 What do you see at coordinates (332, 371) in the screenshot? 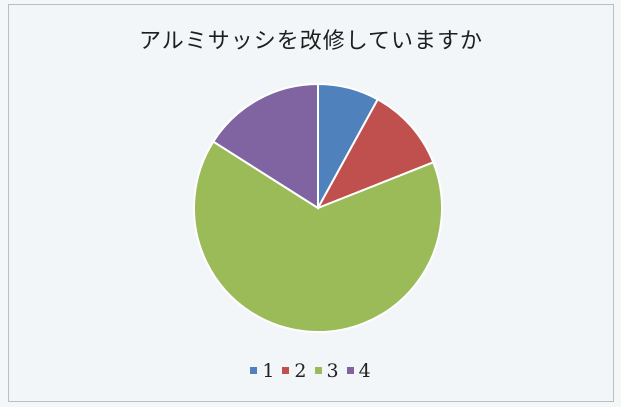
I see `legend-label-3: 3` at bounding box center [332, 371].